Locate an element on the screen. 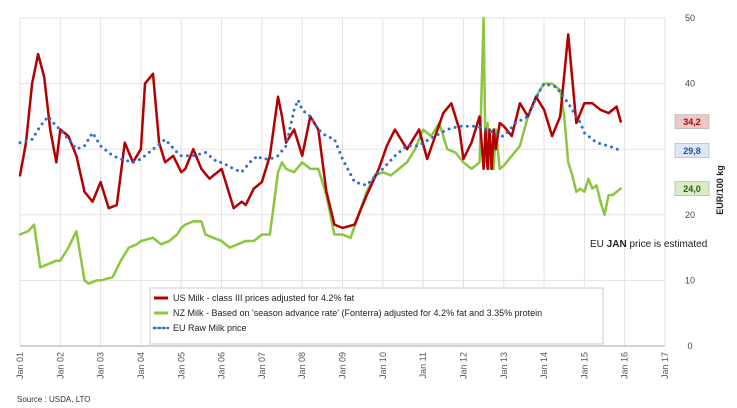  x-tick-label-8: Jan 09 is located at coordinates (343, 365).